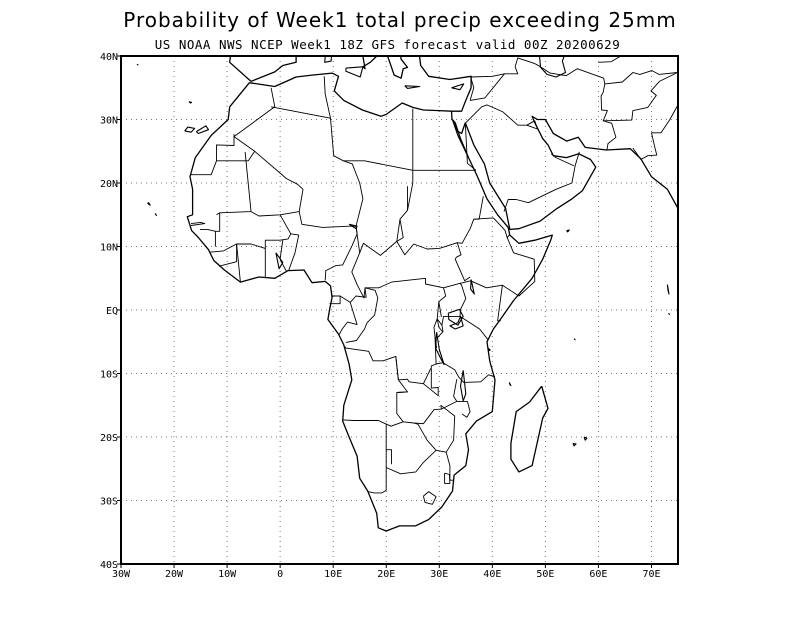 The image size is (800, 618). Describe the element at coordinates (121, 574) in the screenshot. I see `x-tick-label: 30W` at that location.